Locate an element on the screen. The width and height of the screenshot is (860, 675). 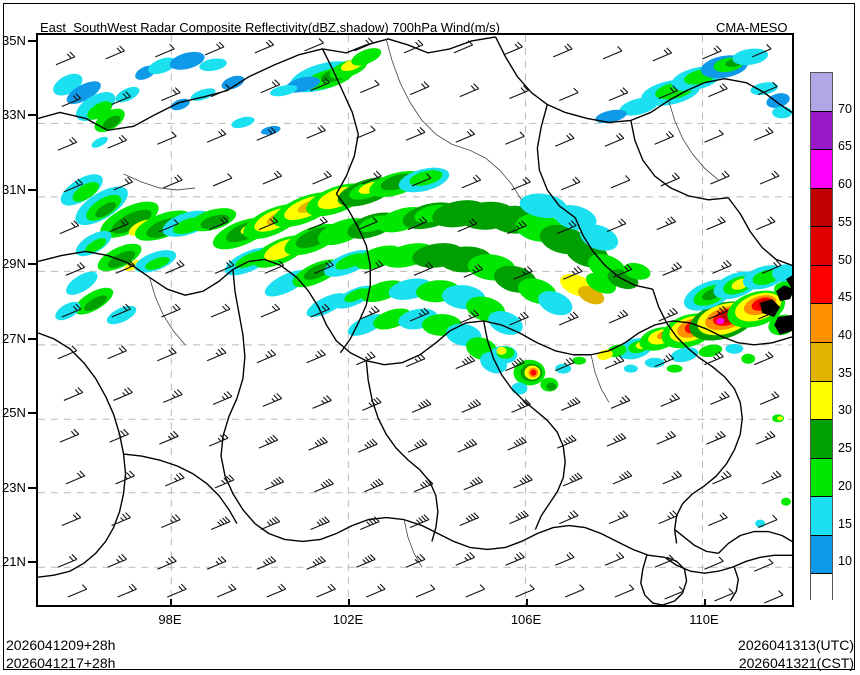
colorbar-tick-55: 55 is located at coordinates (845, 221).